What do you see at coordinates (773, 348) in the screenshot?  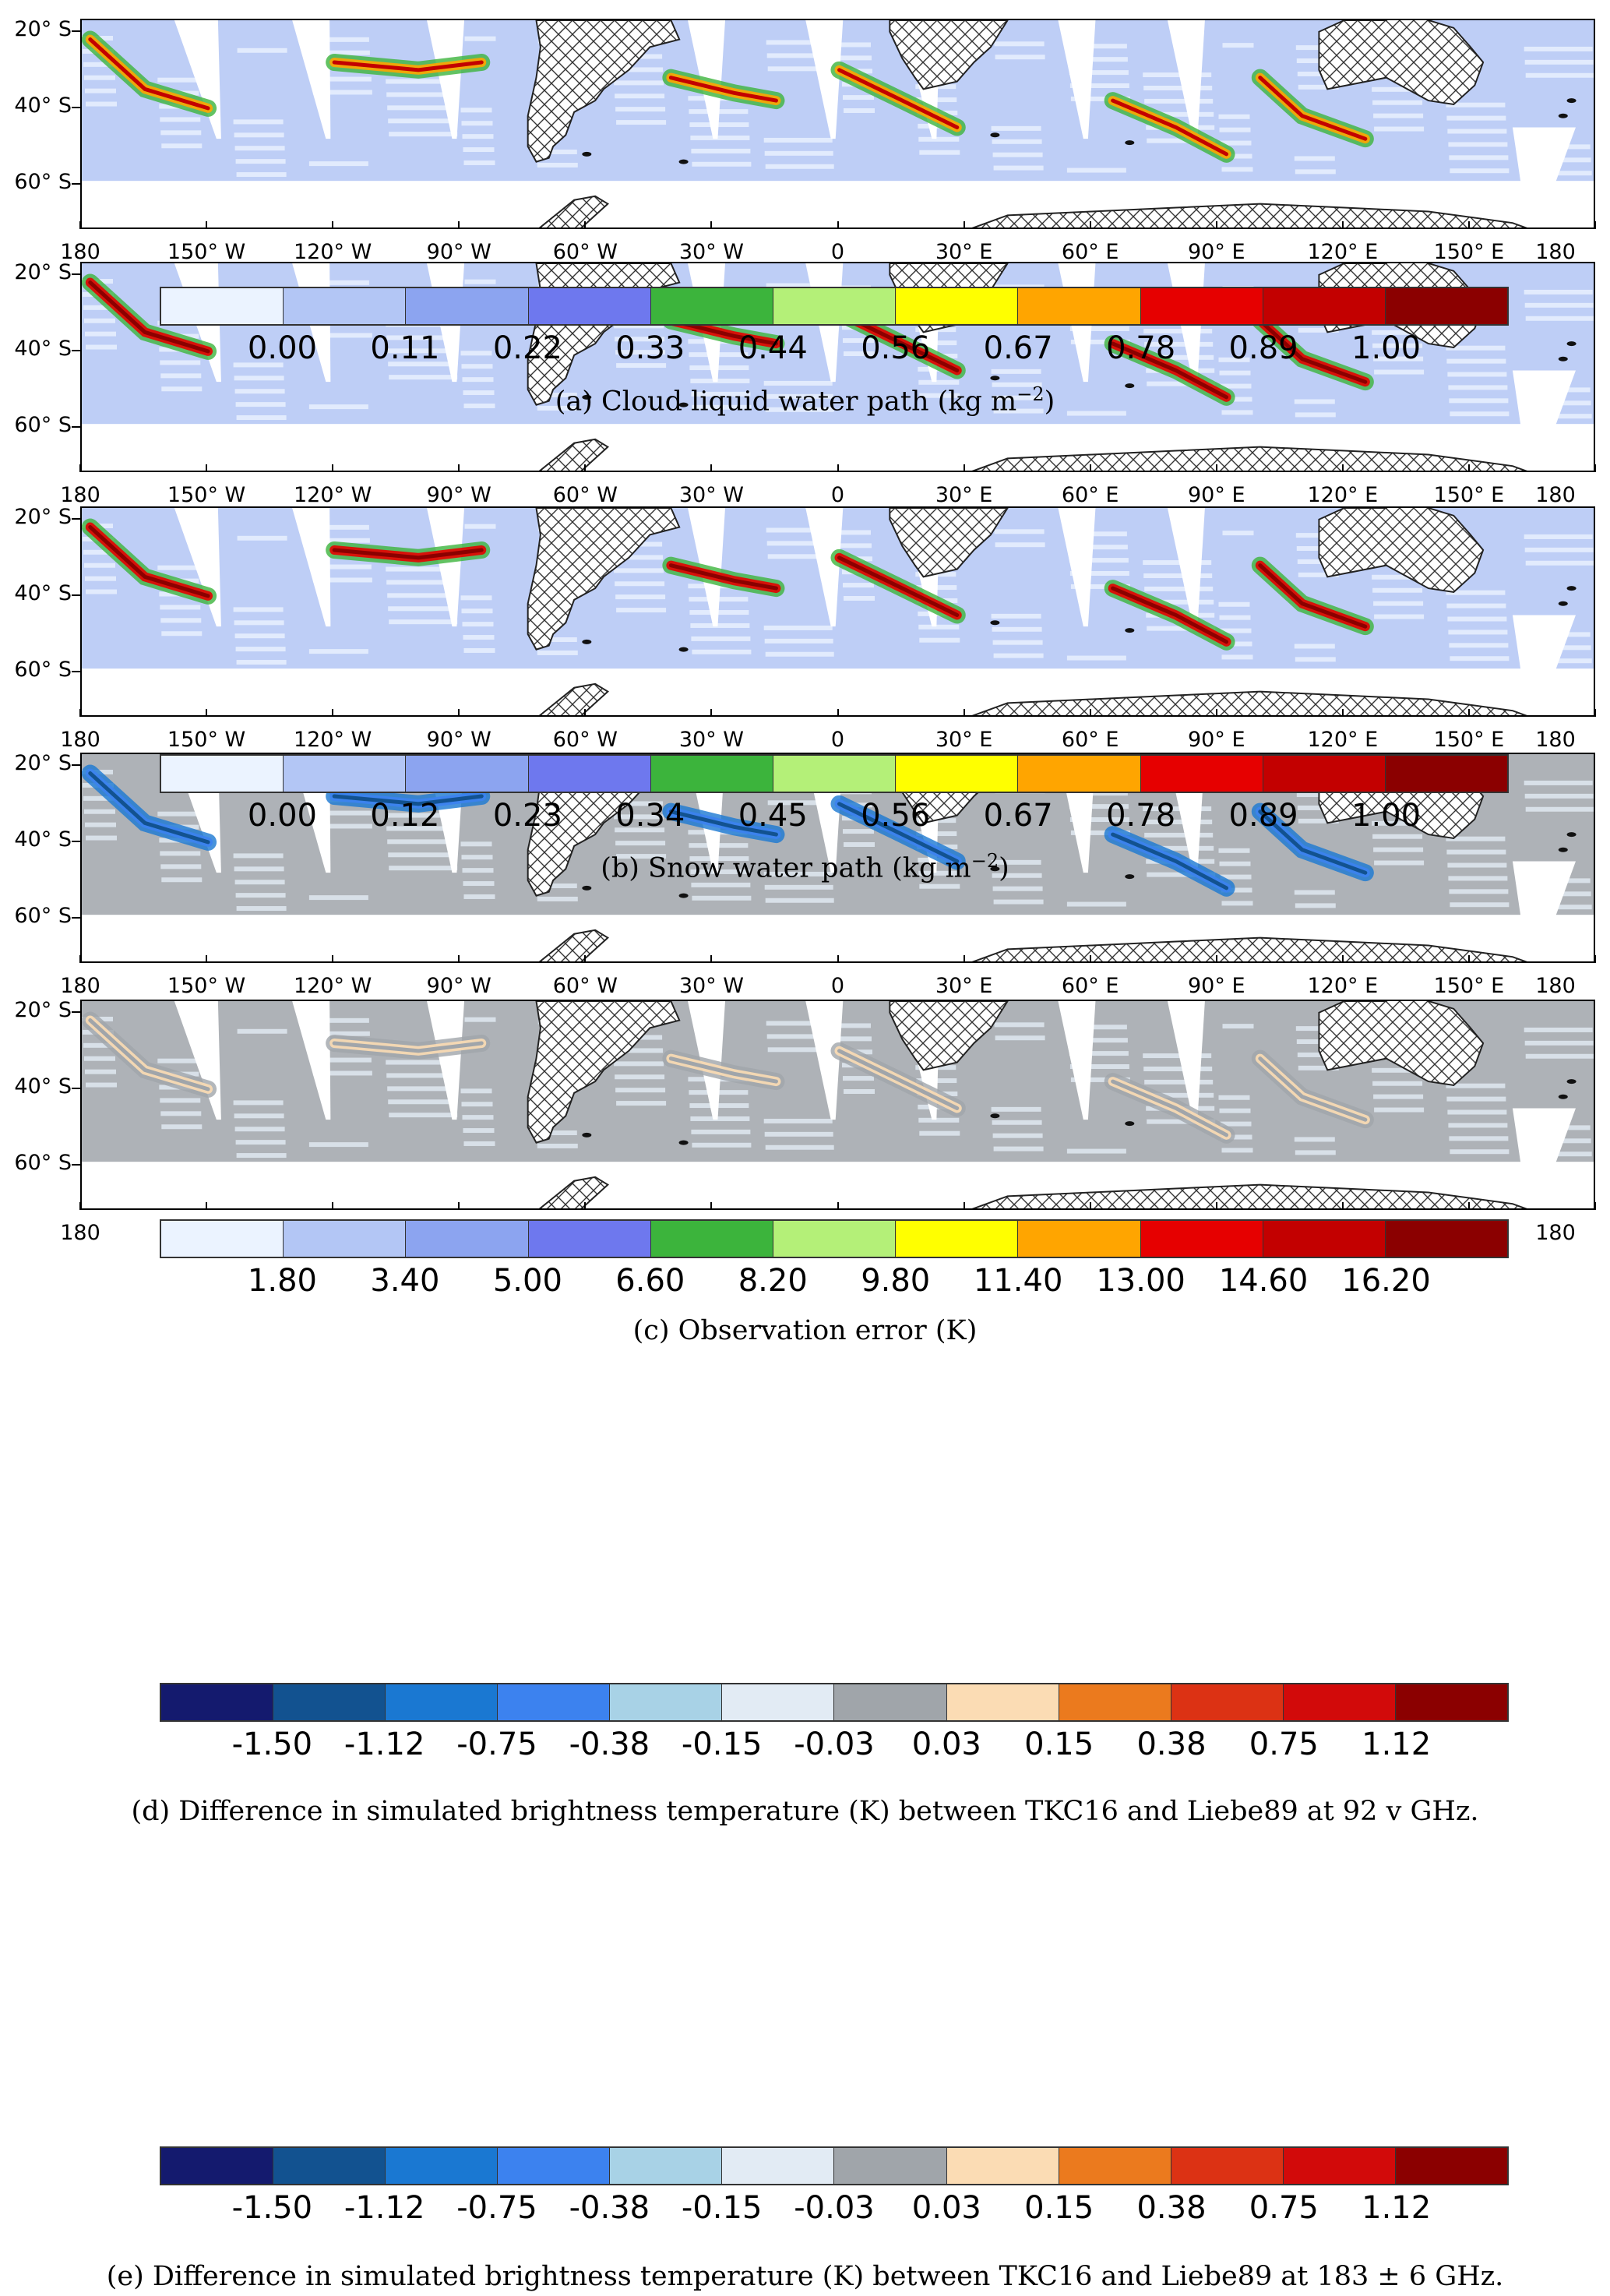 I see `colorbar-label: 0.44` at bounding box center [773, 348].